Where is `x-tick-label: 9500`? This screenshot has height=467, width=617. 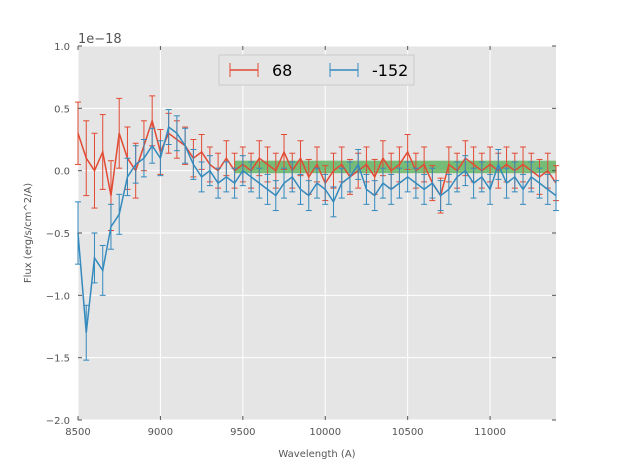
x-tick-label: 9500 is located at coordinates (242, 432).